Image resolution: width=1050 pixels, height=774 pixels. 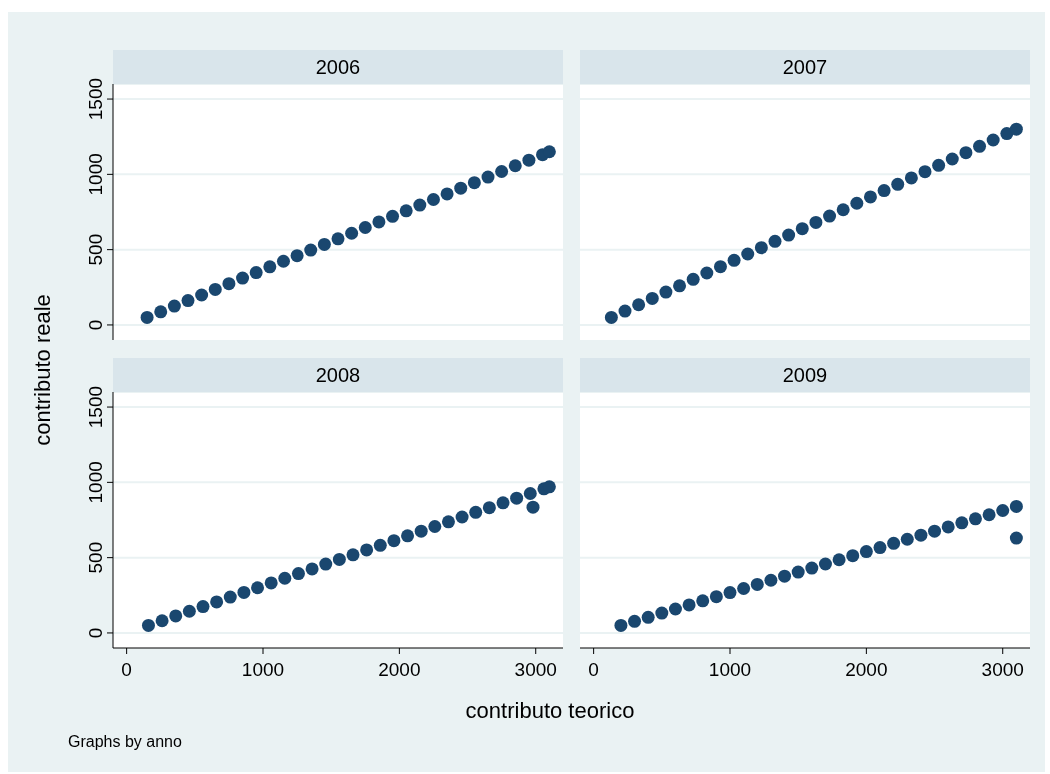 What do you see at coordinates (95, 174) in the screenshot?
I see `y-tick-label: 1000` at bounding box center [95, 174].